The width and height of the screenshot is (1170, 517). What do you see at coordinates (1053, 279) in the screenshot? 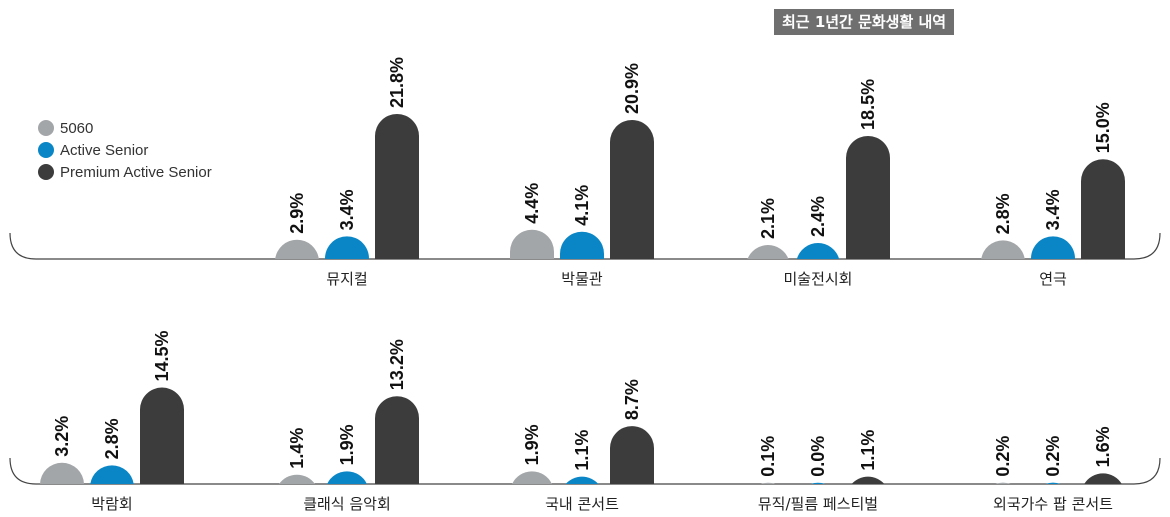
I see `category-label-3: 연극` at bounding box center [1053, 279].